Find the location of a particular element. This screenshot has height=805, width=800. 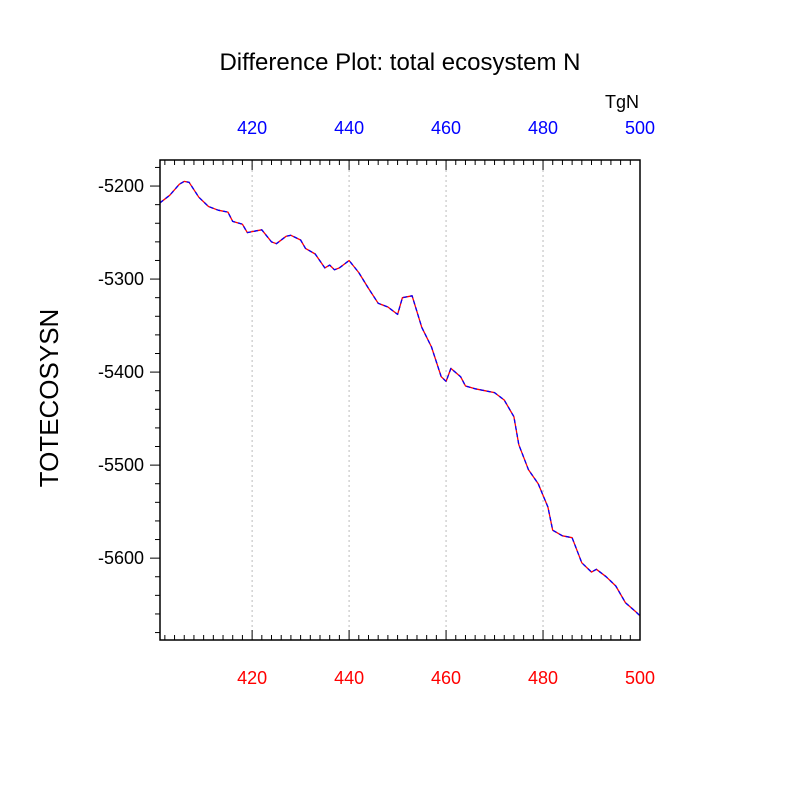

y-tick-label: -5300 is located at coordinates (121, 279).